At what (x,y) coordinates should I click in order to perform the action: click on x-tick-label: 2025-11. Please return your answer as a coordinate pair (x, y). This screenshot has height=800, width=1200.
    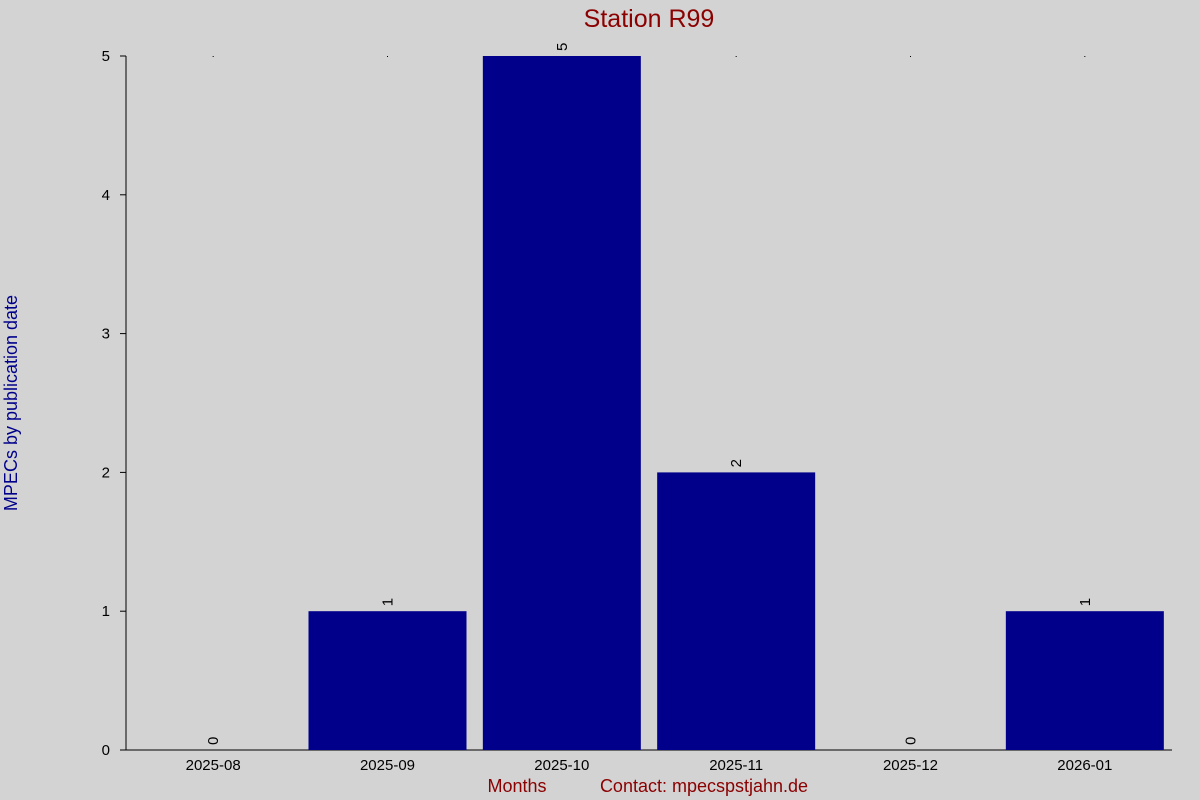
    Looking at the image, I should click on (736, 765).